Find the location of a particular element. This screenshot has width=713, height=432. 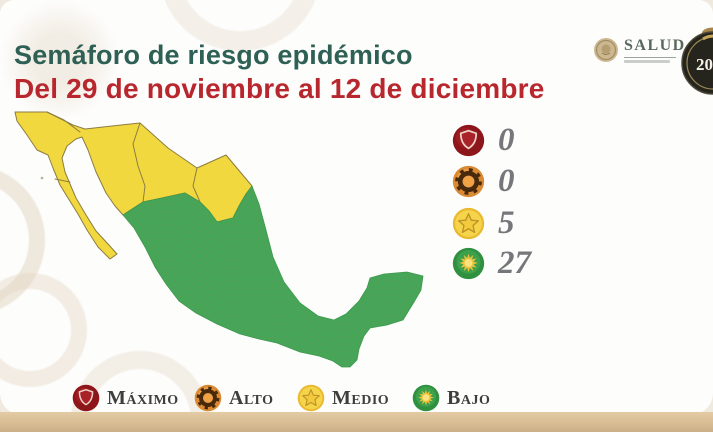

legend-label-medio: Medio is located at coordinates (361, 398).